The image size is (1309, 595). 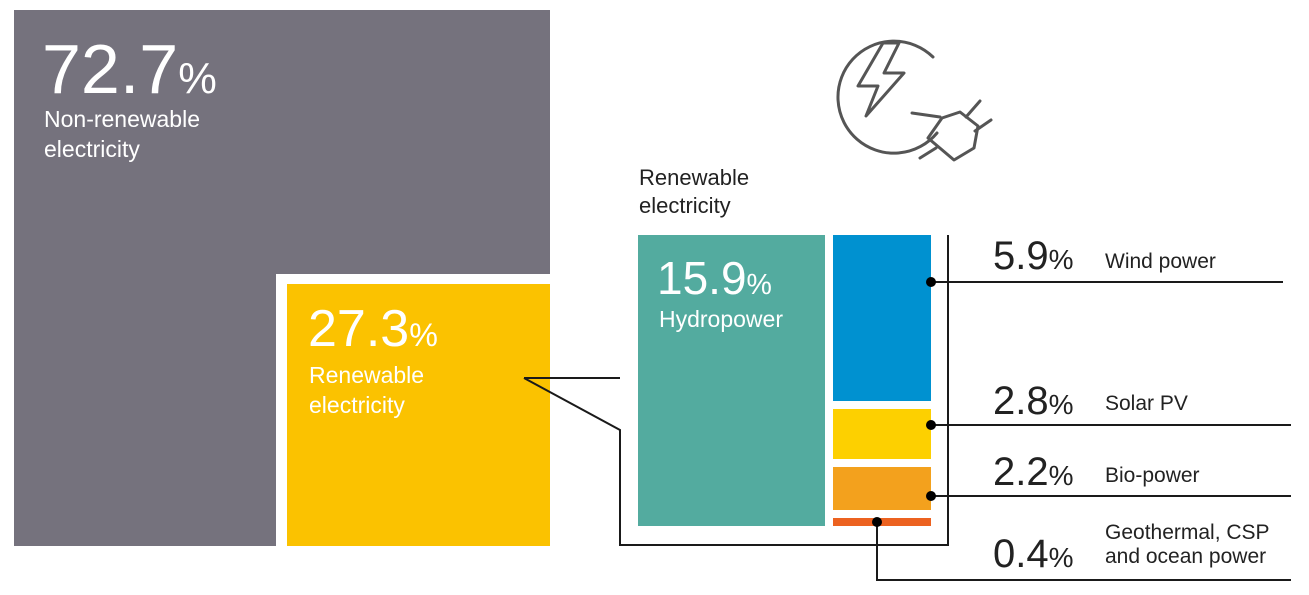 What do you see at coordinates (882, 488) in the screenshot?
I see `bio-block` at bounding box center [882, 488].